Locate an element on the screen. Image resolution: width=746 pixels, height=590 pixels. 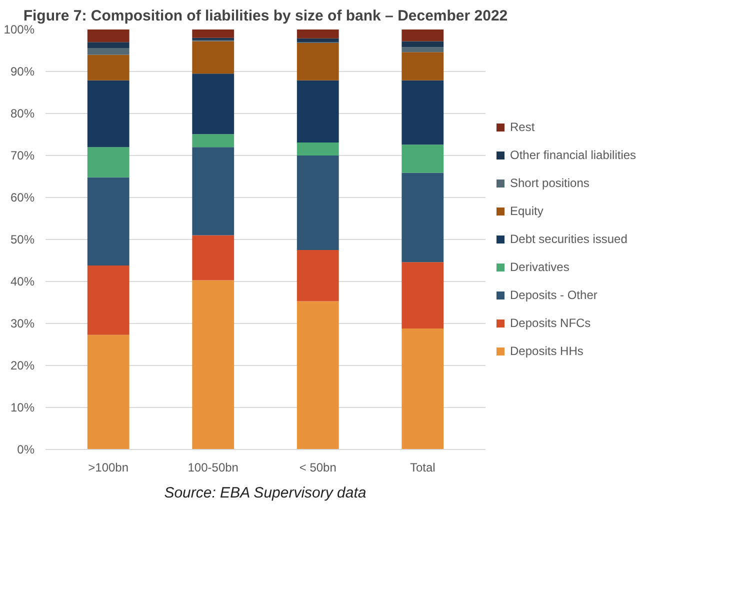
legend-label: Derivatives is located at coordinates (540, 267).